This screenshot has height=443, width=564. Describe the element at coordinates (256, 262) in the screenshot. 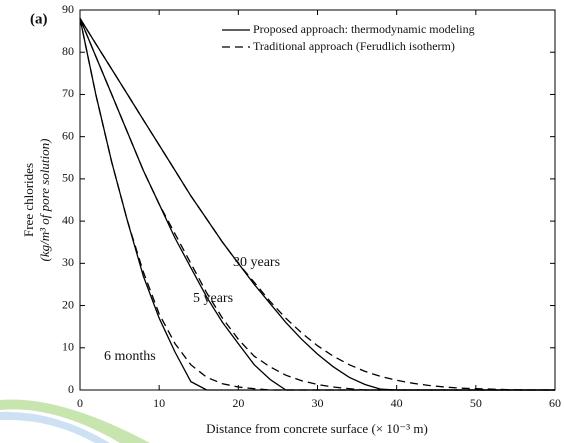

I see `curve-label: 30 years` at that location.